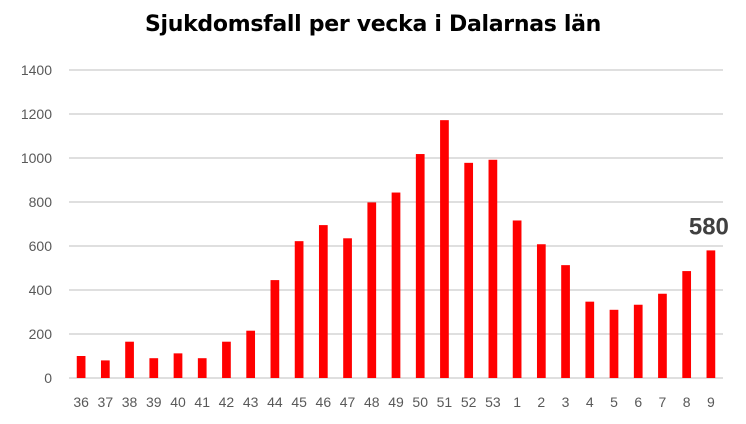 The image size is (746, 424). What do you see at coordinates (275, 402) in the screenshot?
I see `x-tick-label: 44` at bounding box center [275, 402].